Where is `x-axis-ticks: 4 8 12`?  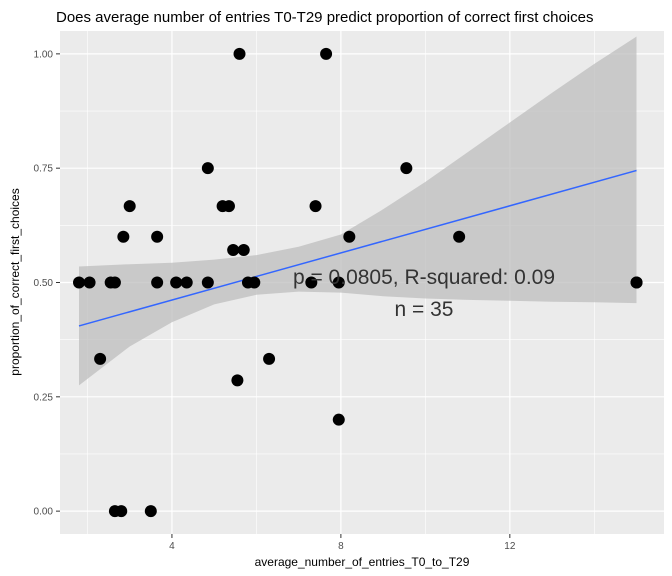
x-axis-ticks: 4 8 12 is located at coordinates (342, 543).